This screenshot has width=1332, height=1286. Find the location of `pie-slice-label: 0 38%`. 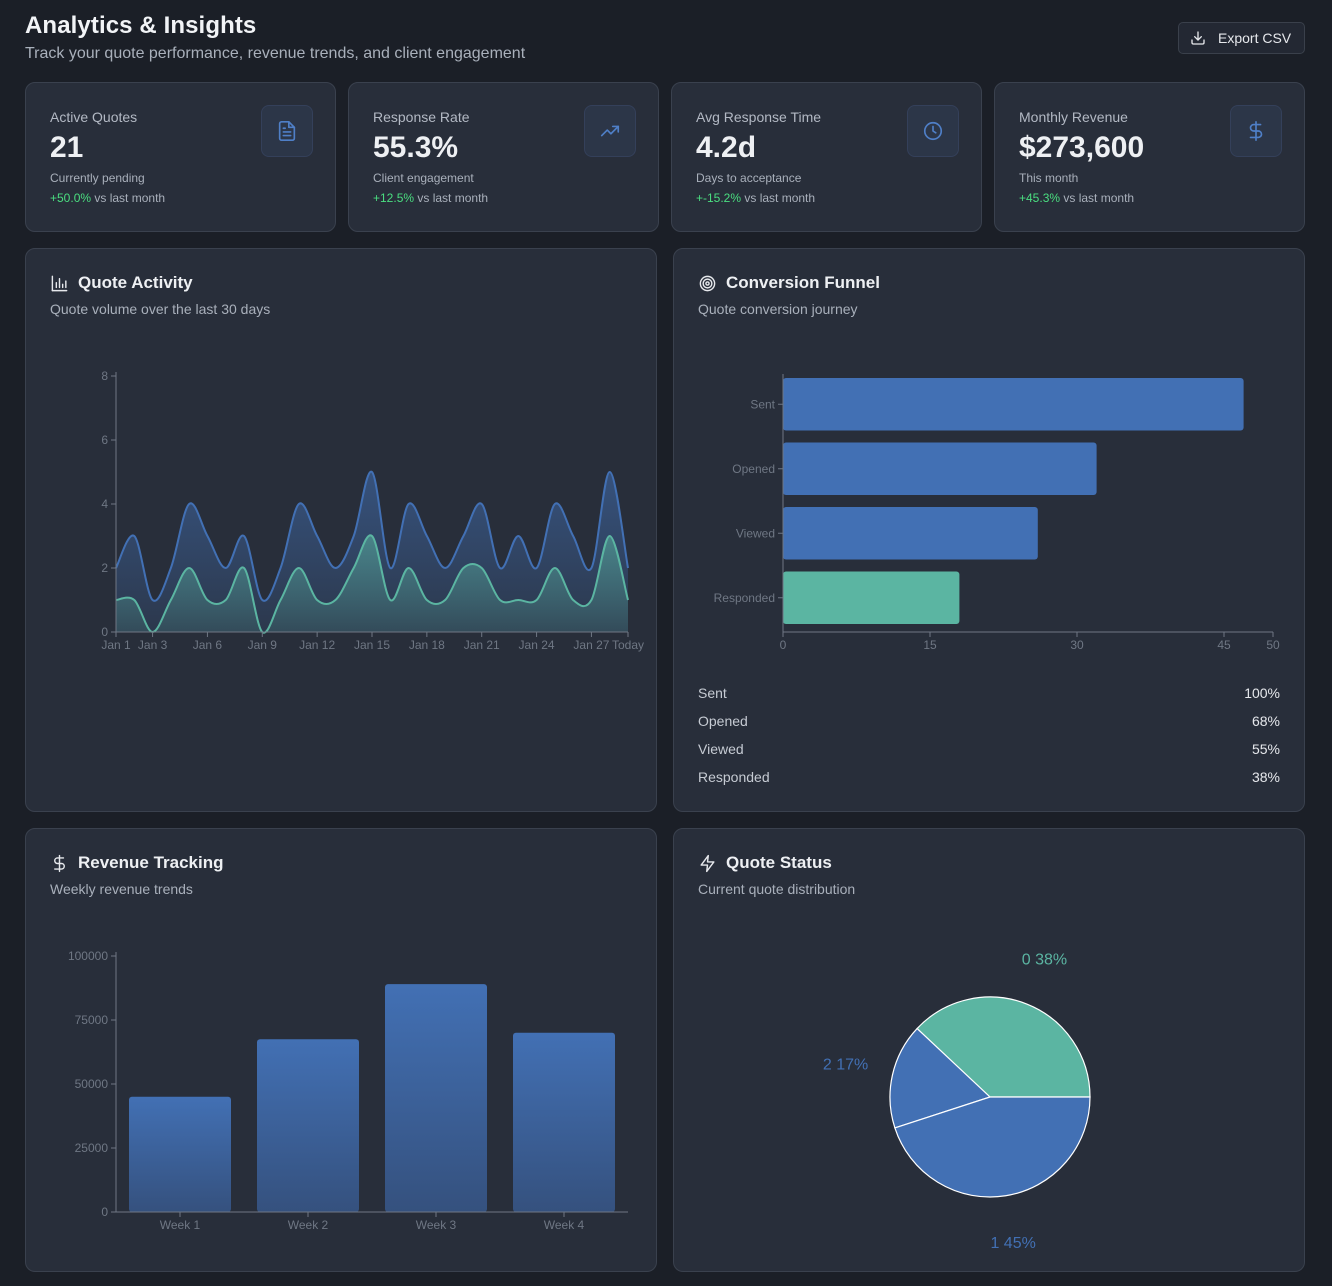

pie-slice-label: 0 38% is located at coordinates (1044, 959).